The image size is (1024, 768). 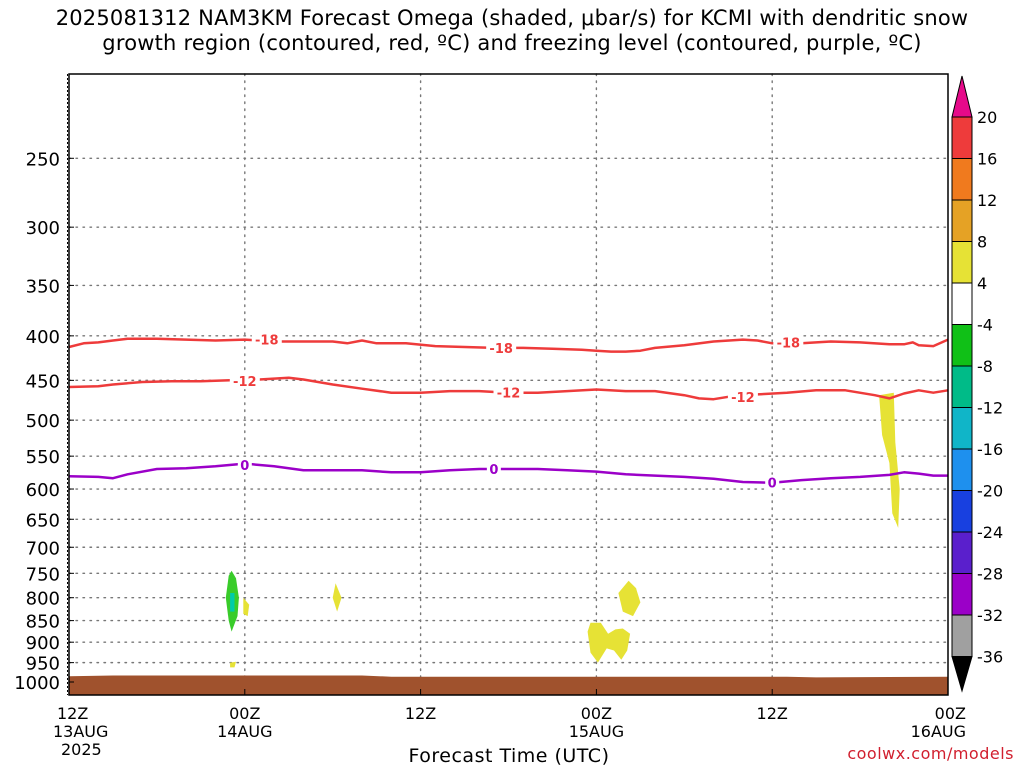 What do you see at coordinates (43, 520) in the screenshot?
I see `y-tick-label-650: 650` at bounding box center [43, 520].